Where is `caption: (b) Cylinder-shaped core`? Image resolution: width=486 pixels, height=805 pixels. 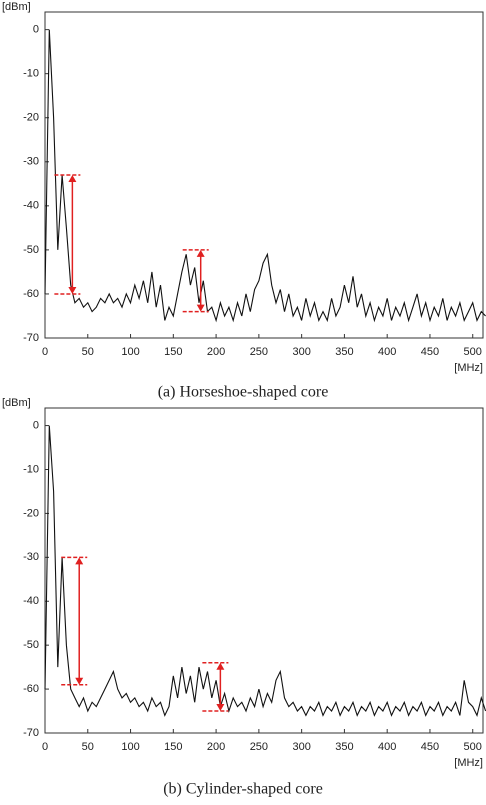
caption: (b) Cylinder-shaped core is located at coordinates (243, 789).